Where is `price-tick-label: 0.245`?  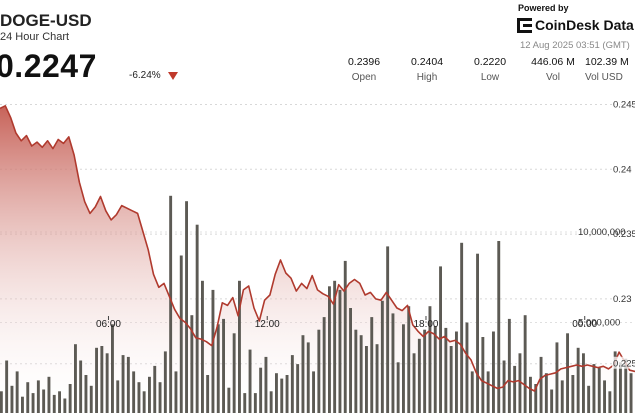
price-tick-label: 0.245 is located at coordinates (624, 104).